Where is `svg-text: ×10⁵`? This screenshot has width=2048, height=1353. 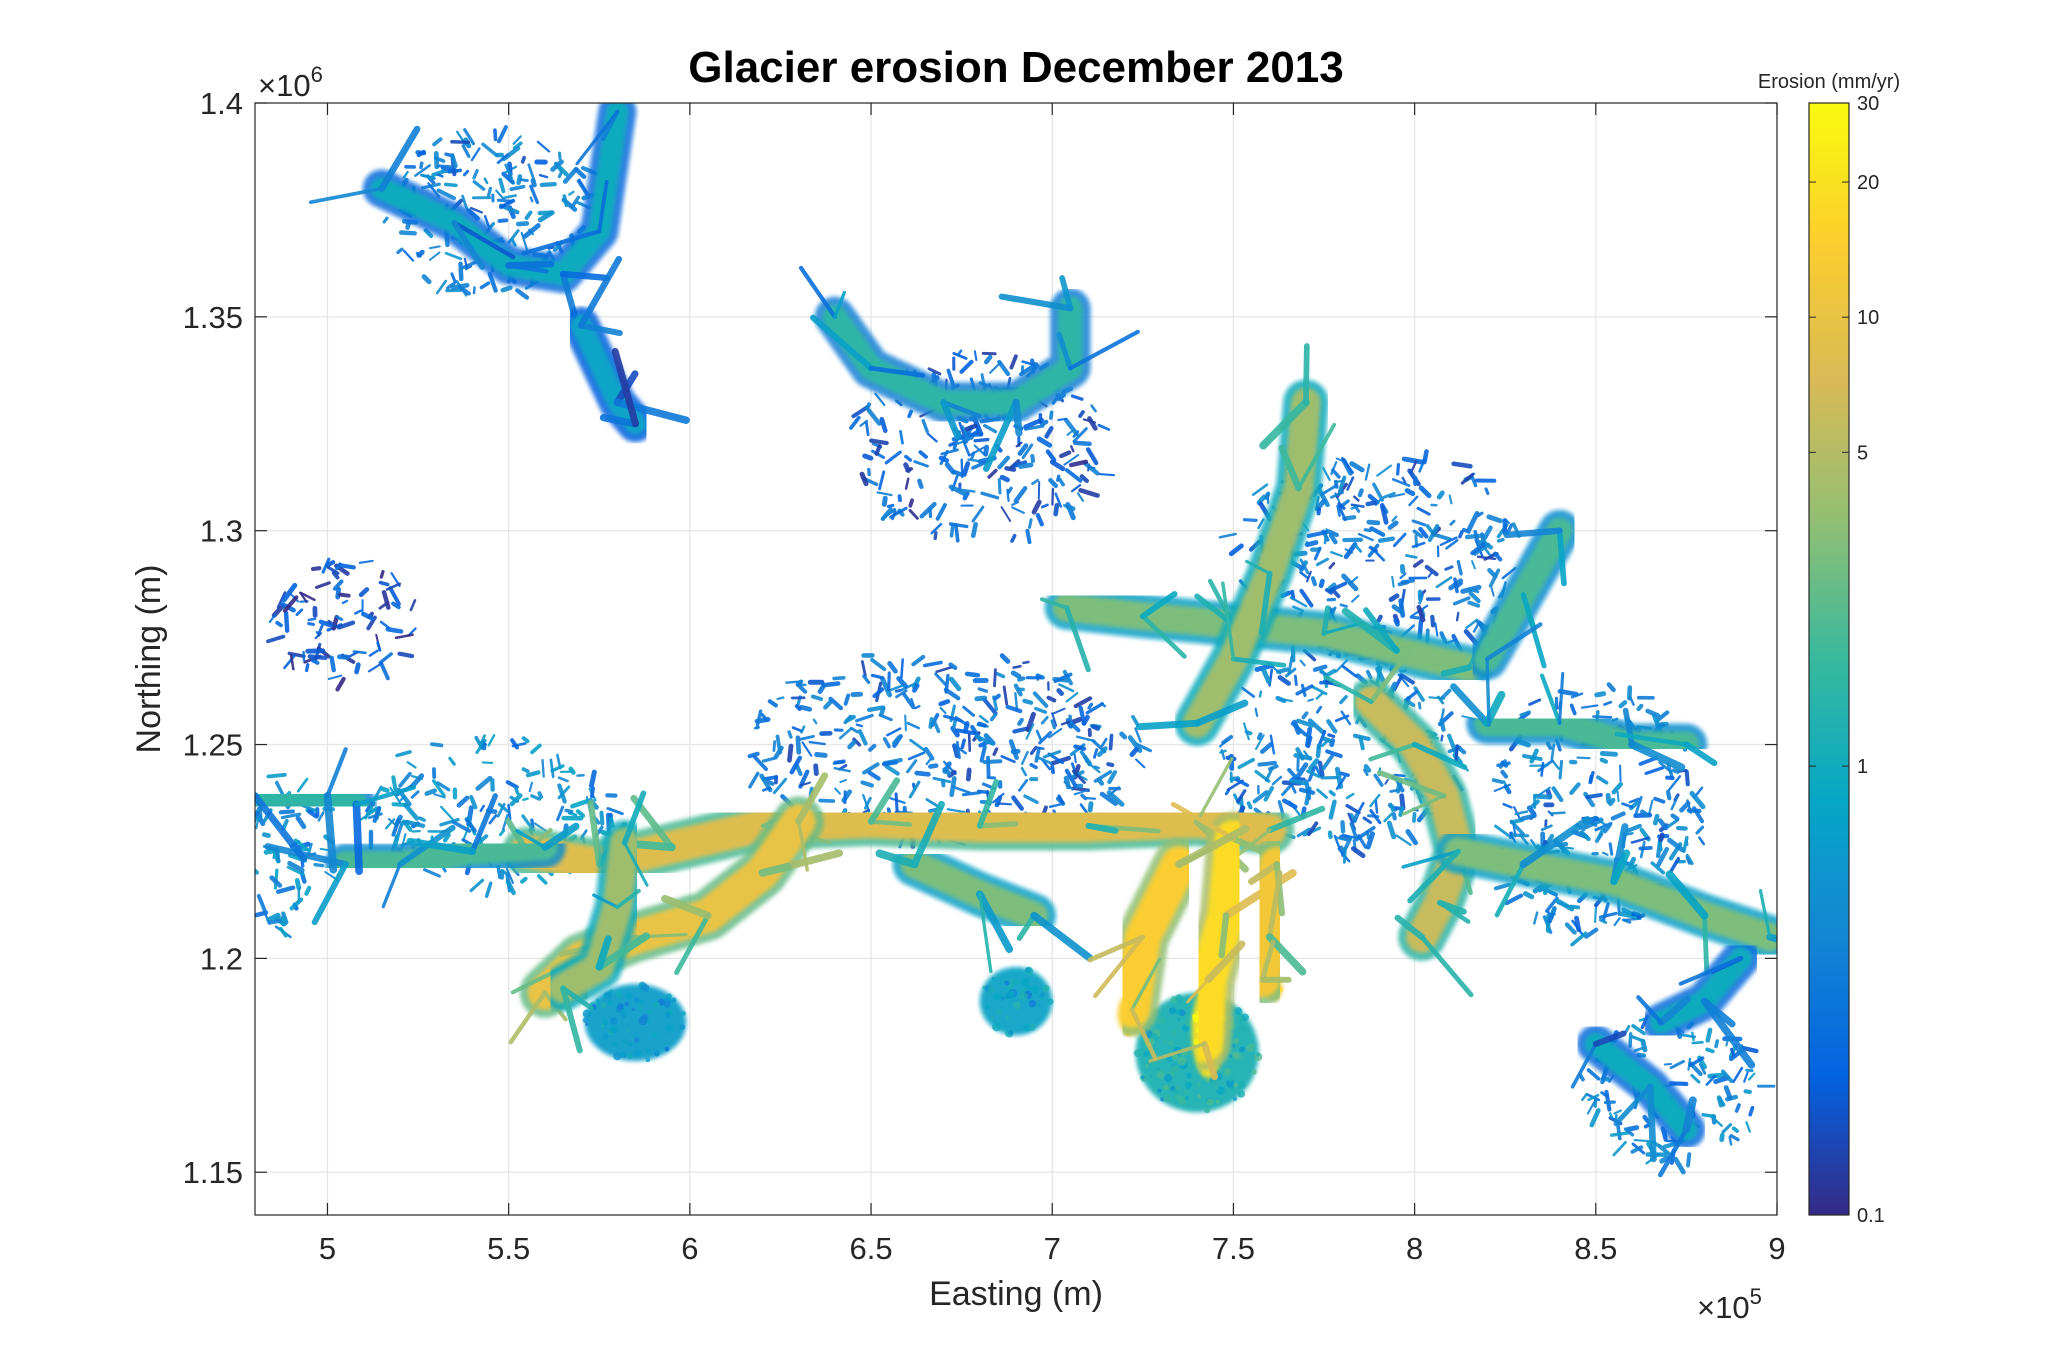 svg-text: ×10⁵ is located at coordinates (1729, 1304).